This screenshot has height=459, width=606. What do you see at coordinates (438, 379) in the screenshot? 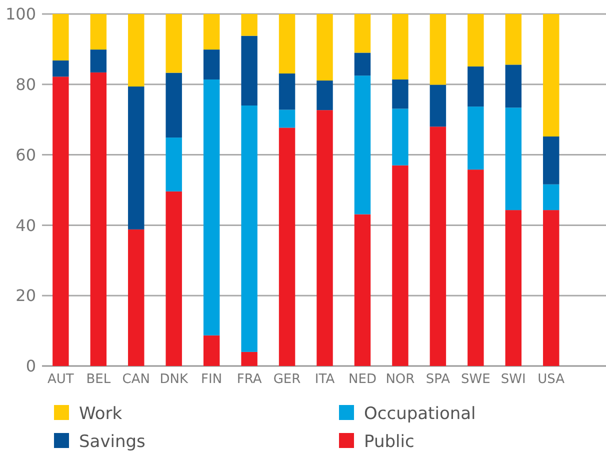
I see `x-tick-label: SPA` at bounding box center [438, 379].